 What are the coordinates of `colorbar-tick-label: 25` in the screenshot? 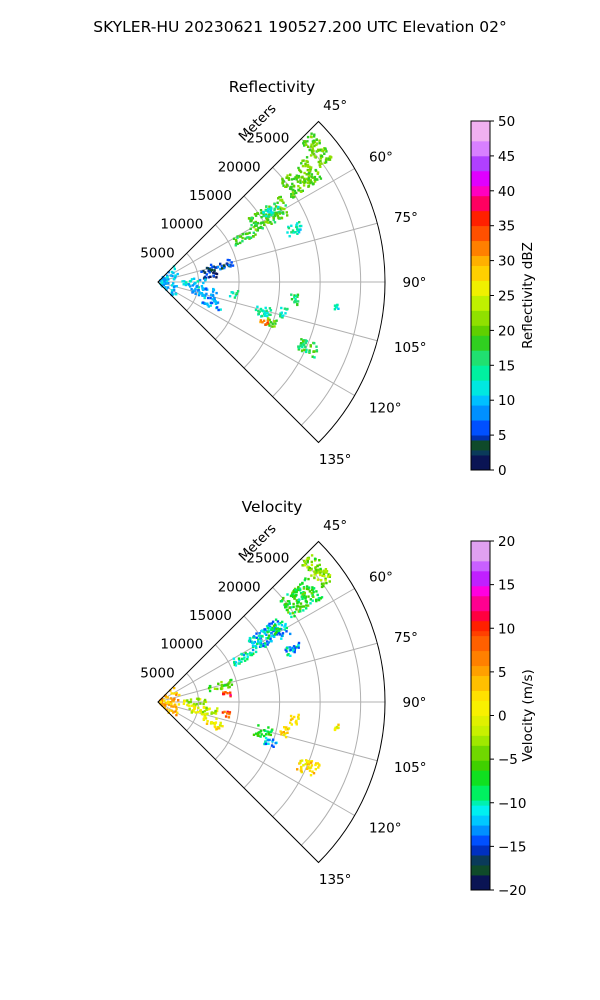 It's located at (506, 297).